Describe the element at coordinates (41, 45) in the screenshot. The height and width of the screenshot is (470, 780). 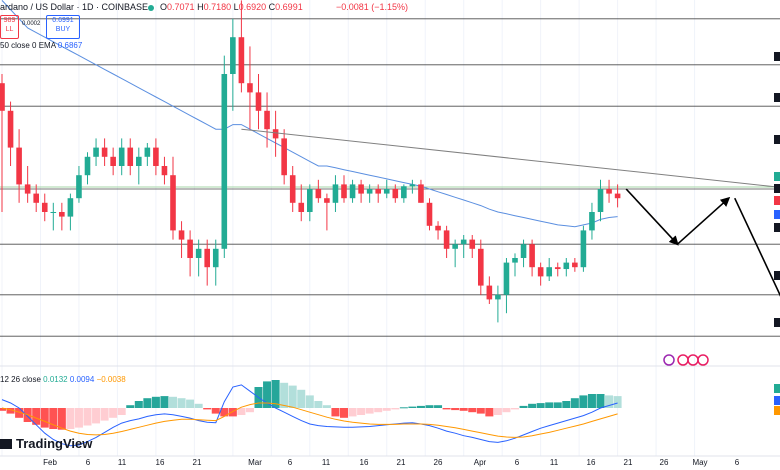
I see `ema-legend: 50 close 0 EMA 0.6867` at that location.